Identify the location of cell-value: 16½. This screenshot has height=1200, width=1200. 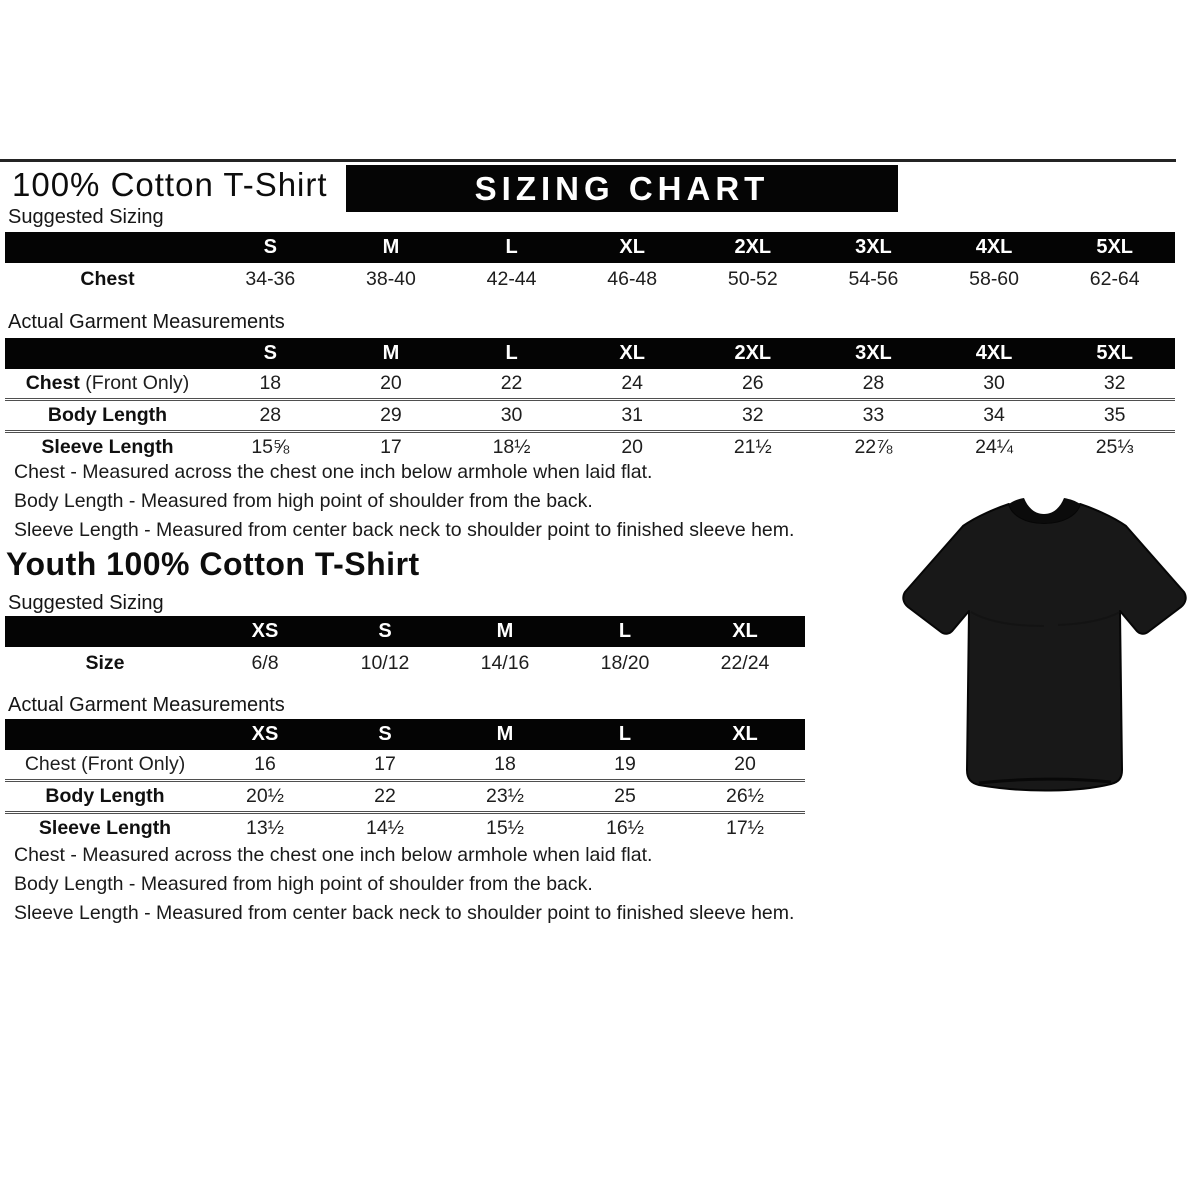
(625, 827).